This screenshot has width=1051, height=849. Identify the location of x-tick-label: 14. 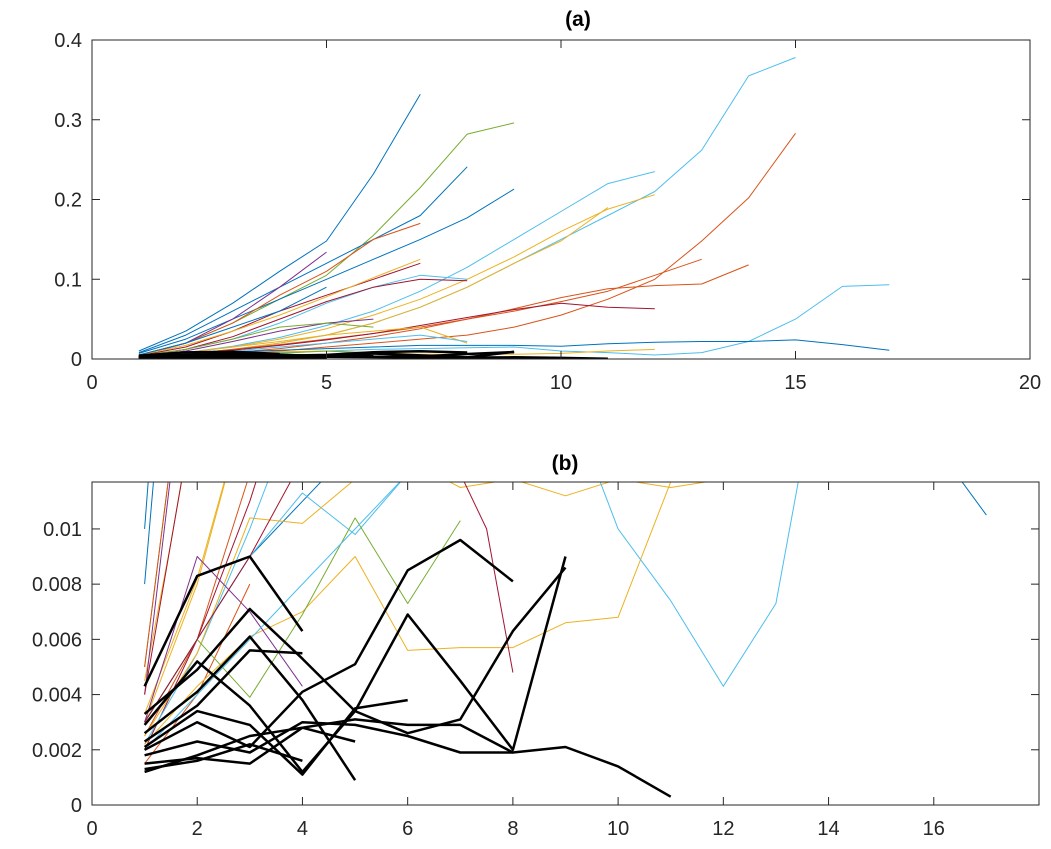
(828, 829).